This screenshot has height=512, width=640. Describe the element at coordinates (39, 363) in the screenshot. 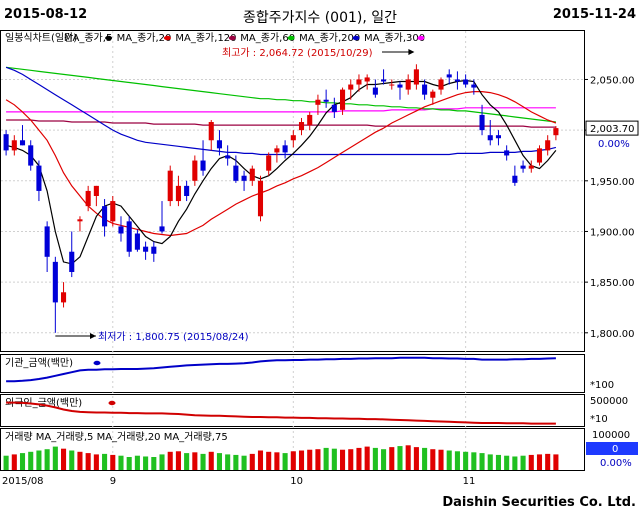

I see `institution-legend: 기관_금액(백만)` at that location.